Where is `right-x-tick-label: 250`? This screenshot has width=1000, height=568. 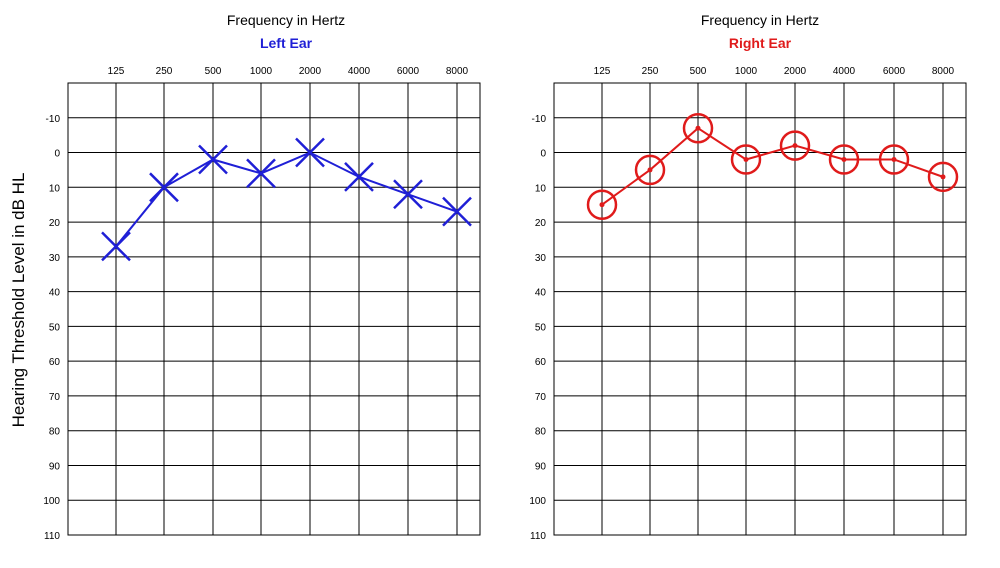 right-x-tick-label: 250 is located at coordinates (650, 71).